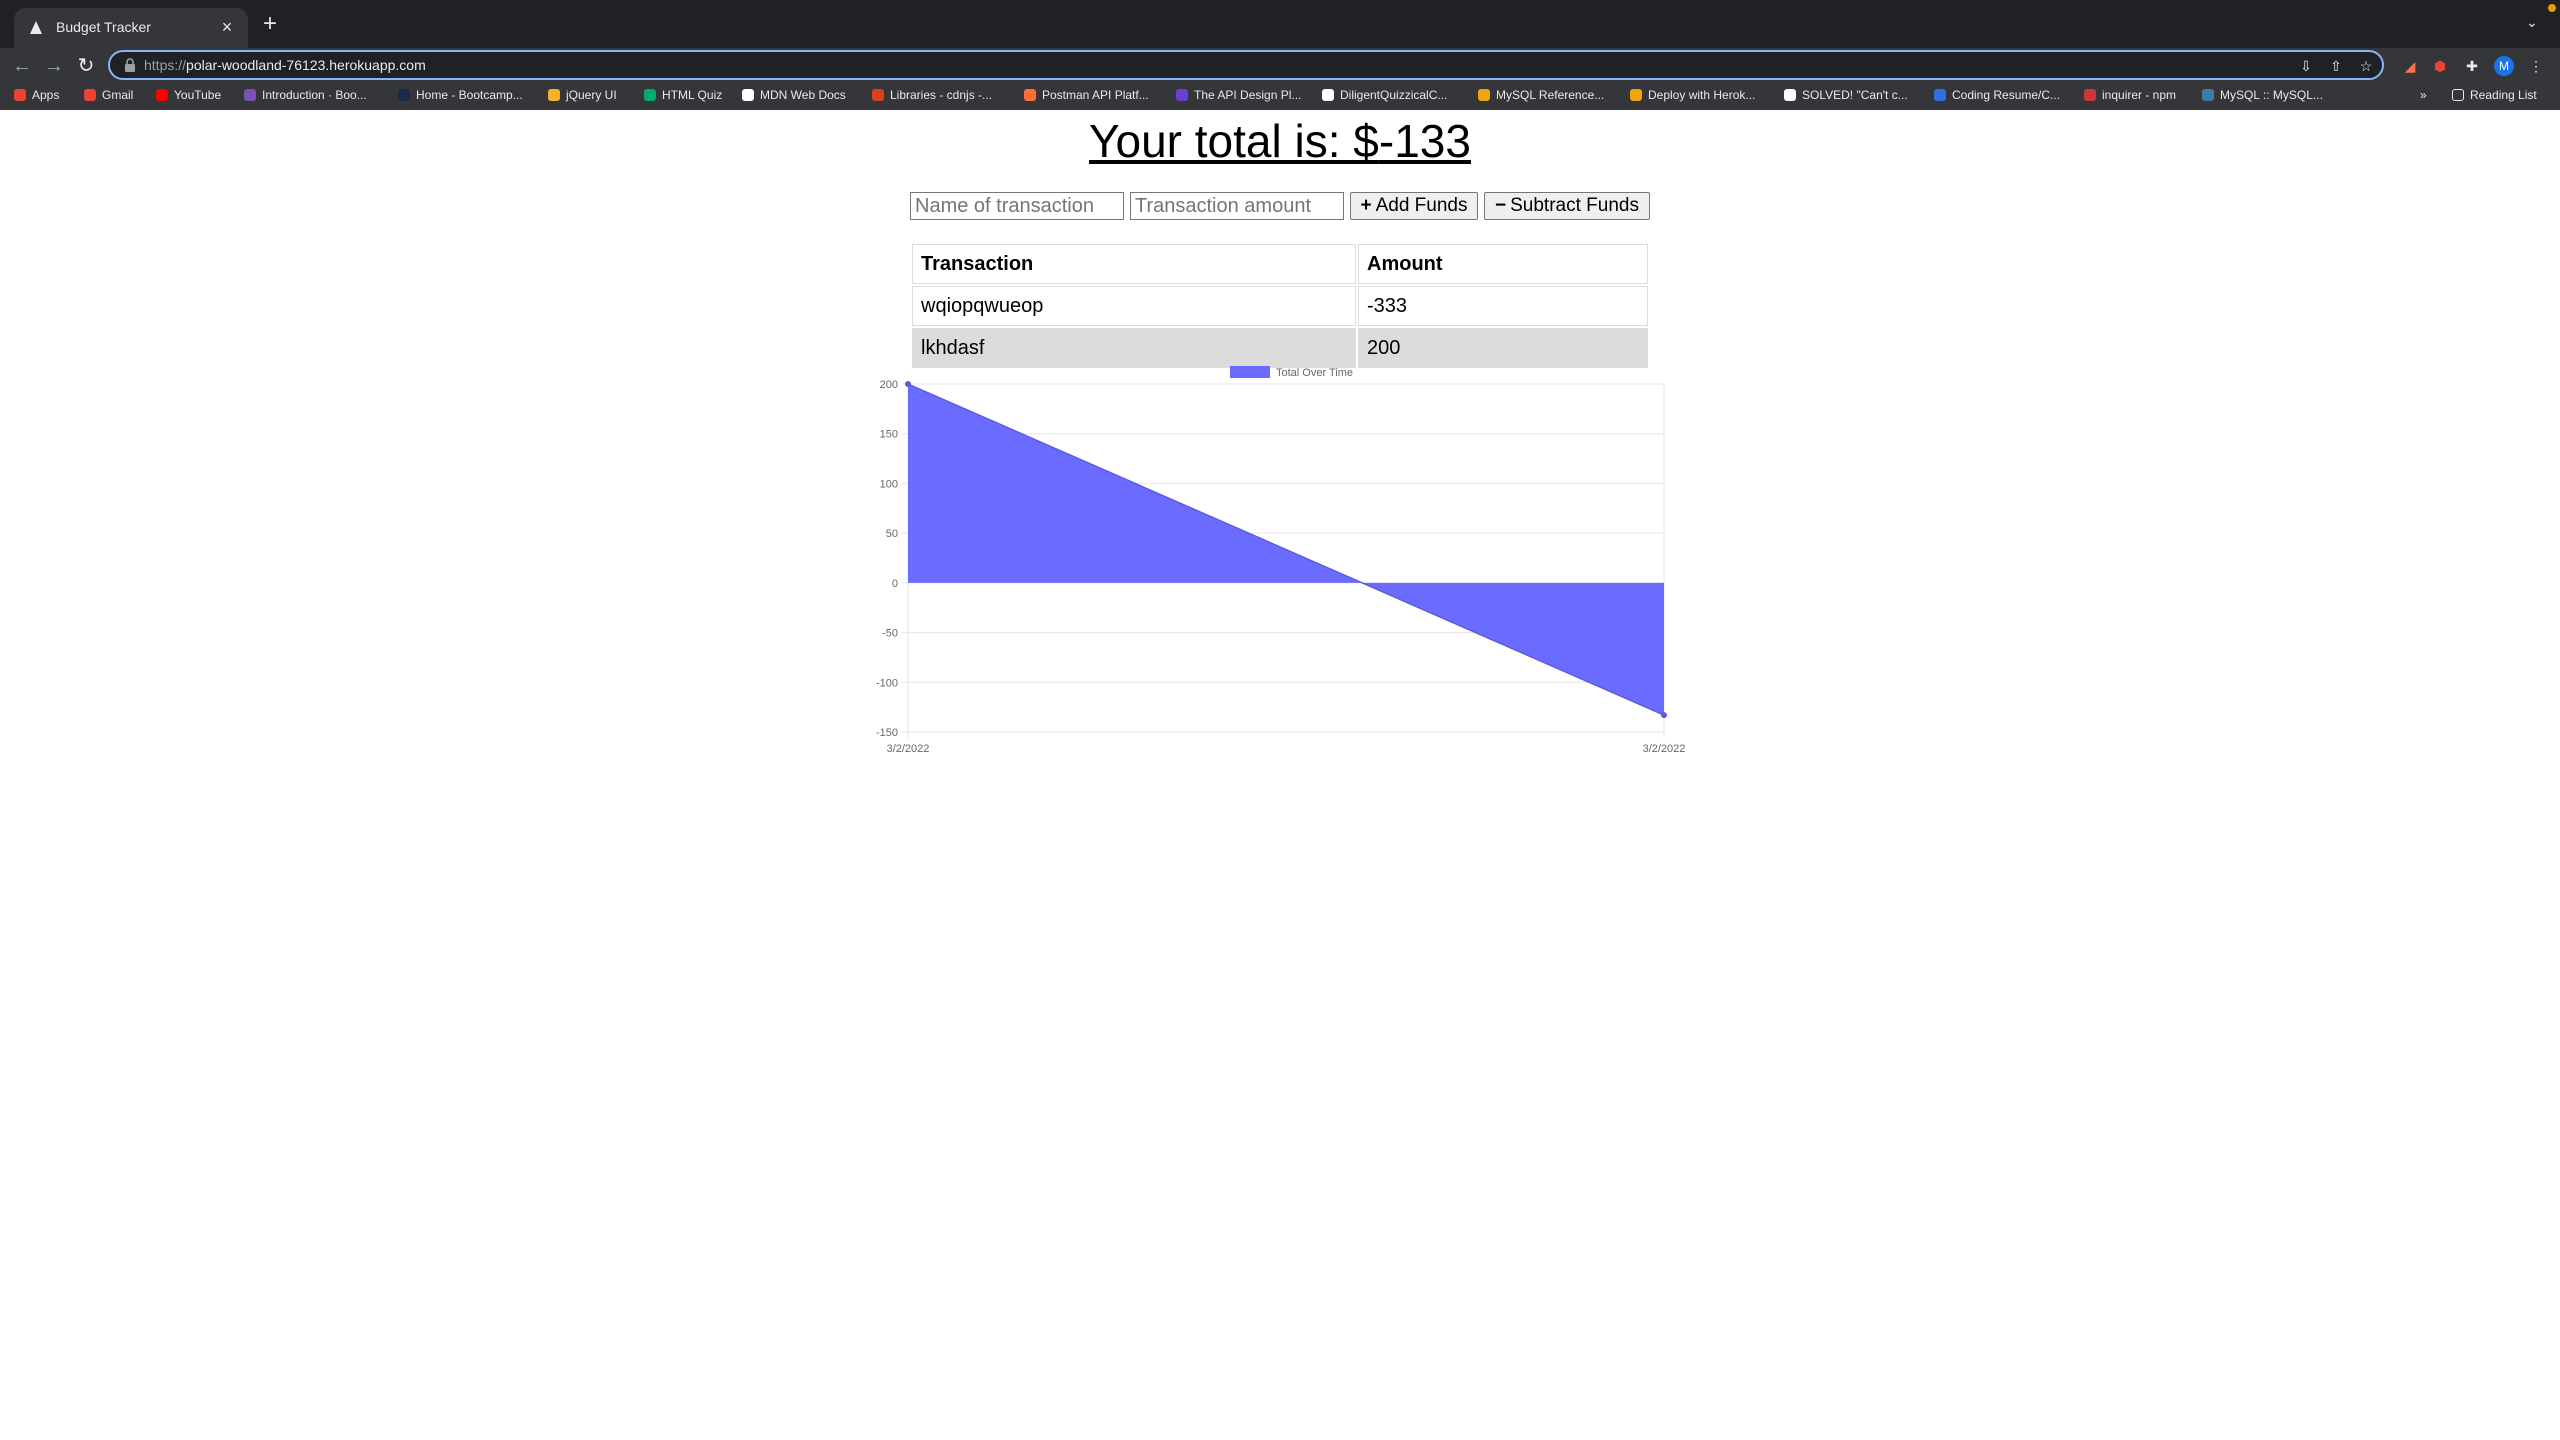 The height and width of the screenshot is (1440, 2560). Describe the element at coordinates (1501, 205) in the screenshot. I see `minus-icon: −` at that location.